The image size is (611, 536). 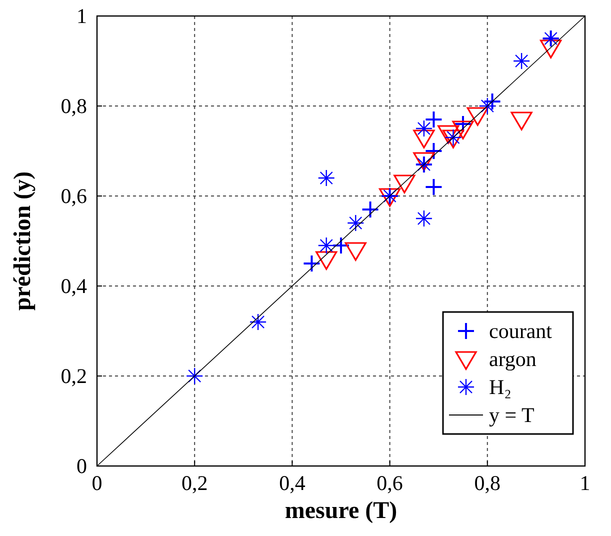 What do you see at coordinates (73, 376) in the screenshot?
I see `y-tick-label: 0,2` at bounding box center [73, 376].